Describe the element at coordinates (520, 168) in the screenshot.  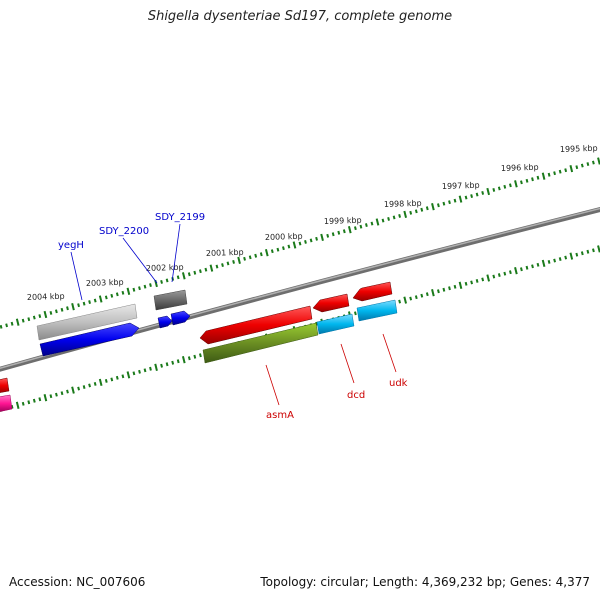
I see `ruler-label-1996: 1996 kbp` at that location.